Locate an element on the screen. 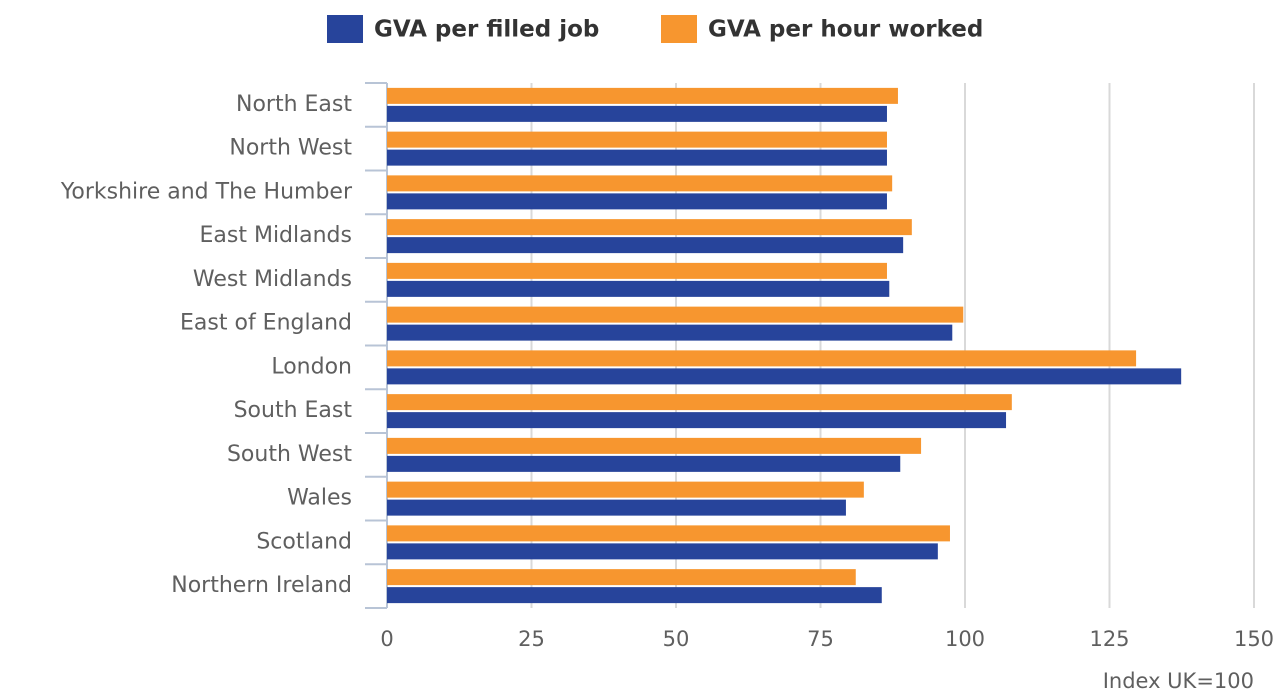  x-axis-label: Index UK=100 is located at coordinates (1178, 681).